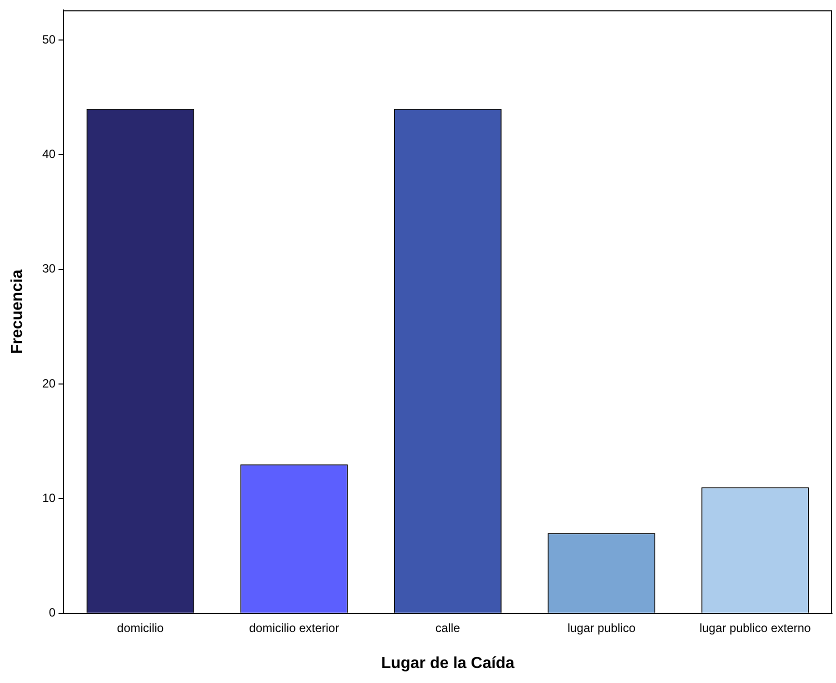 The width and height of the screenshot is (836, 683). Describe the element at coordinates (447, 627) in the screenshot. I see `x-tick-label: calle` at that location.